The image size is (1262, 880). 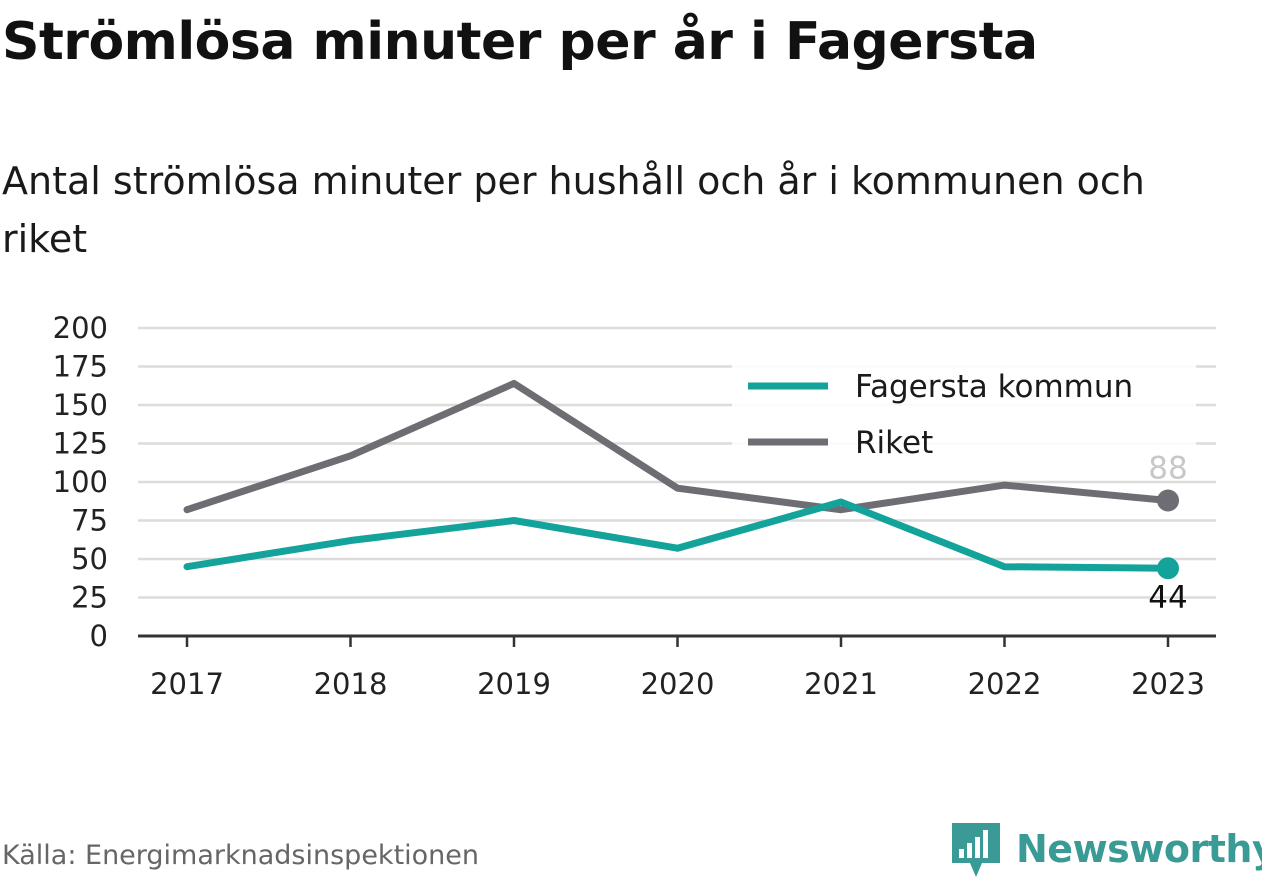 I want to click on x-tick-label: 2018, so click(x=351, y=684).